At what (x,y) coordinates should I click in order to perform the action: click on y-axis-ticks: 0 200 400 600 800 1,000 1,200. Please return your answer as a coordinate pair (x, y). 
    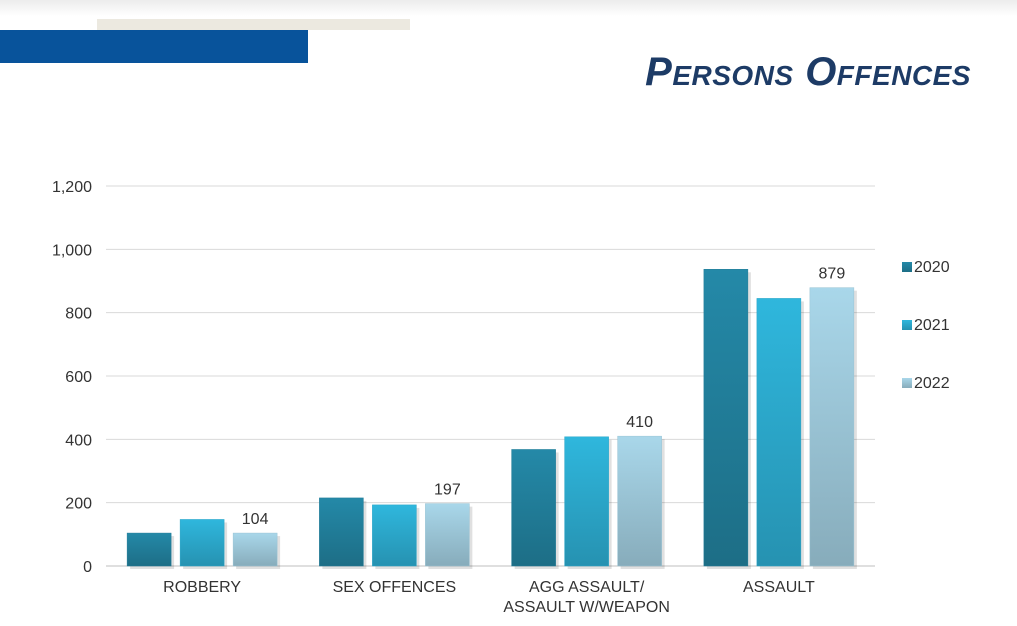
    Looking at the image, I should click on (72, 377).